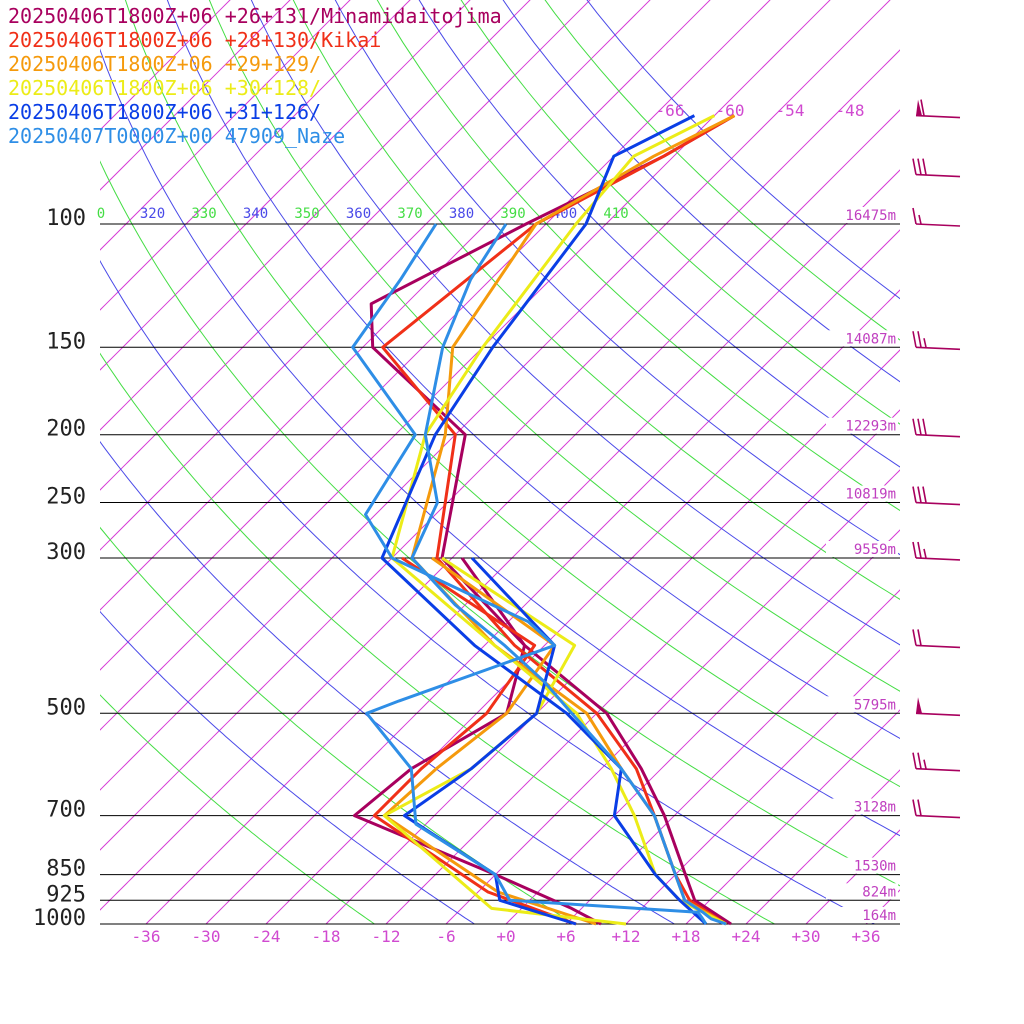  Describe the element at coordinates (206, 936) in the screenshot. I see `temperature-tick-label: -30` at that location.